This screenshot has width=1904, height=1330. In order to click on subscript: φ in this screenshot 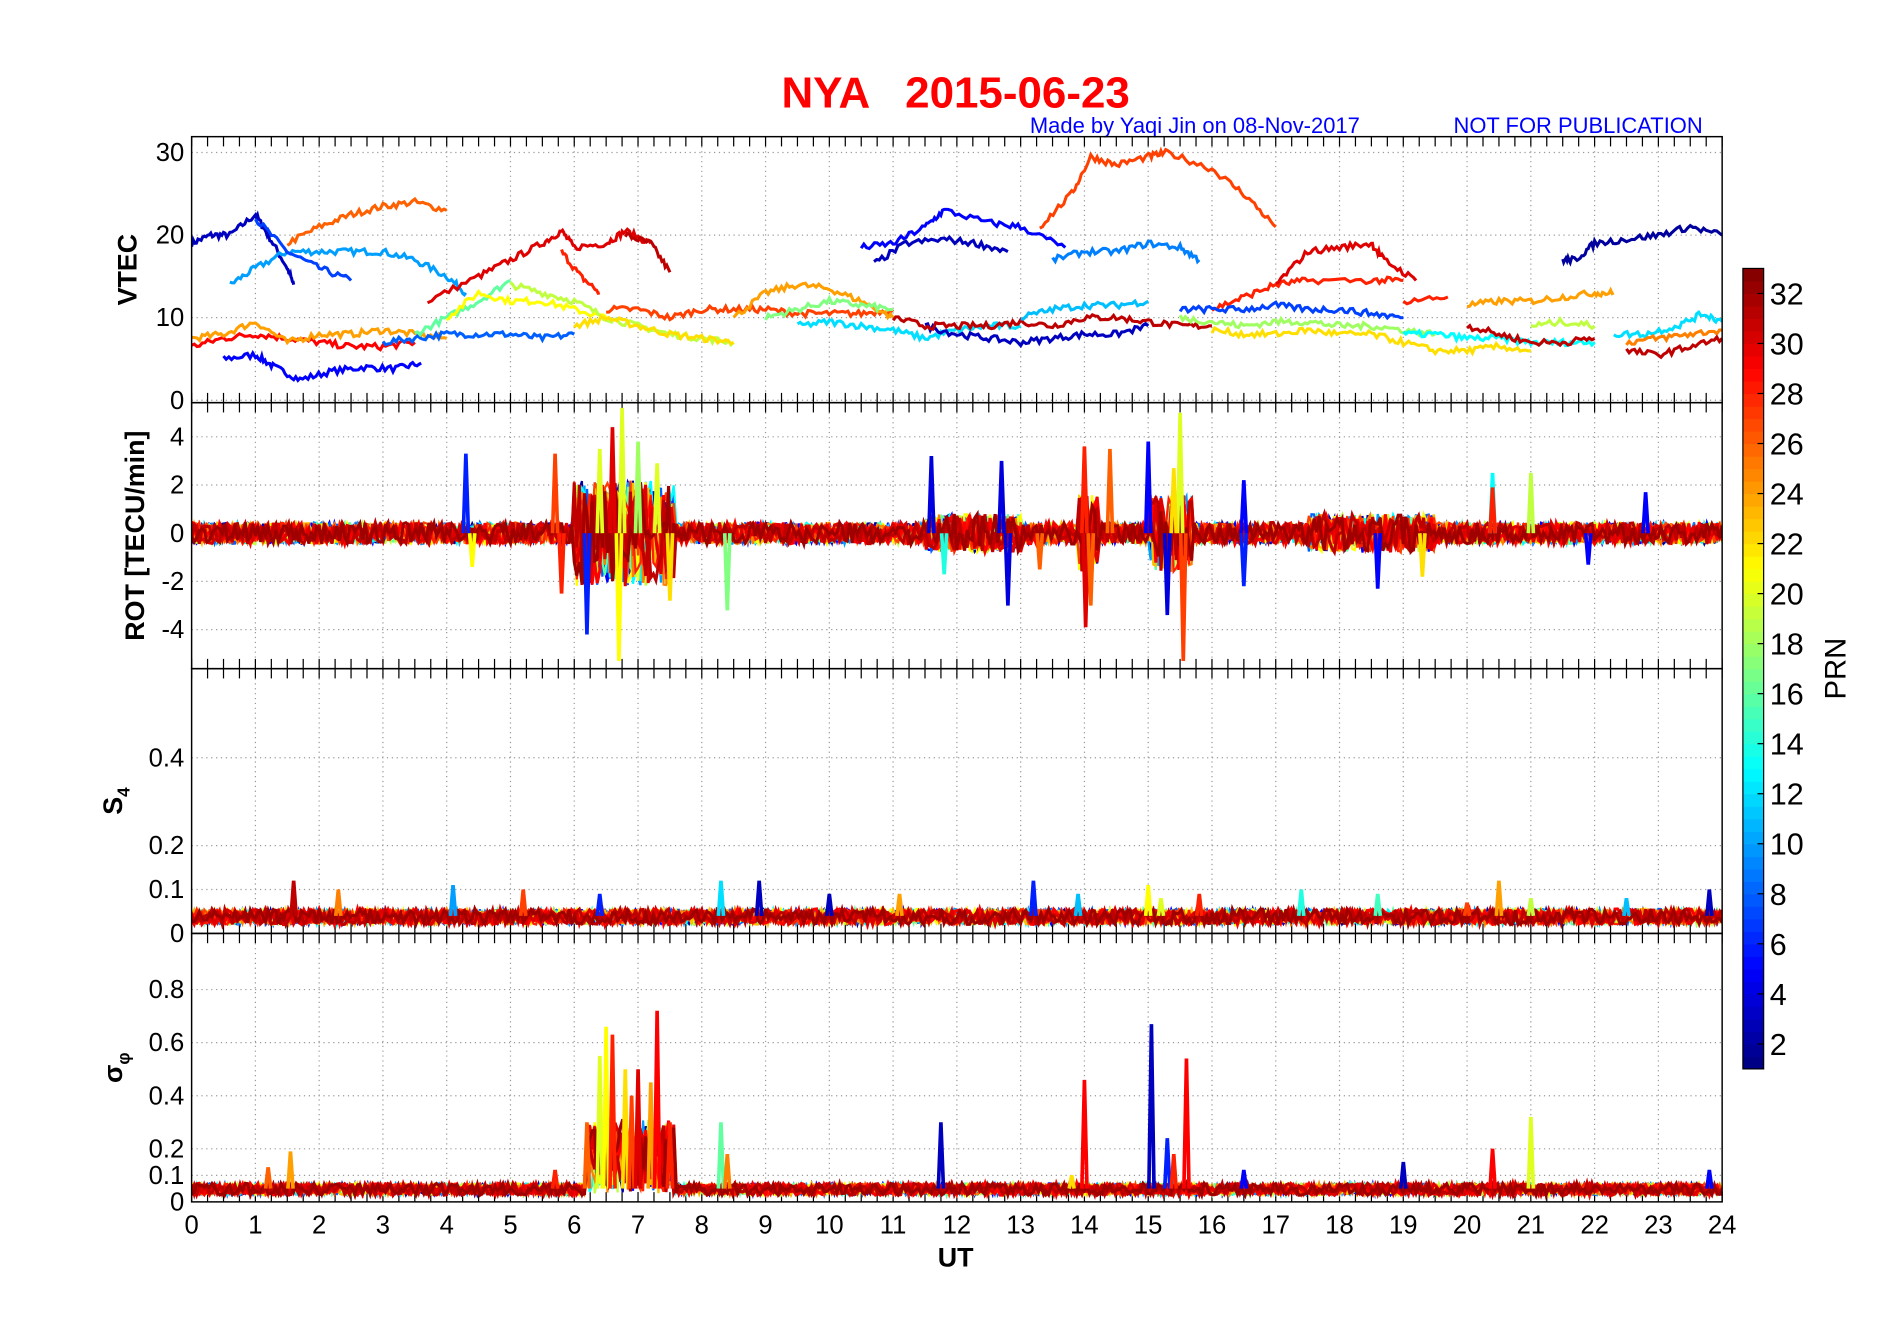, I will do `click(123, 1058)`.